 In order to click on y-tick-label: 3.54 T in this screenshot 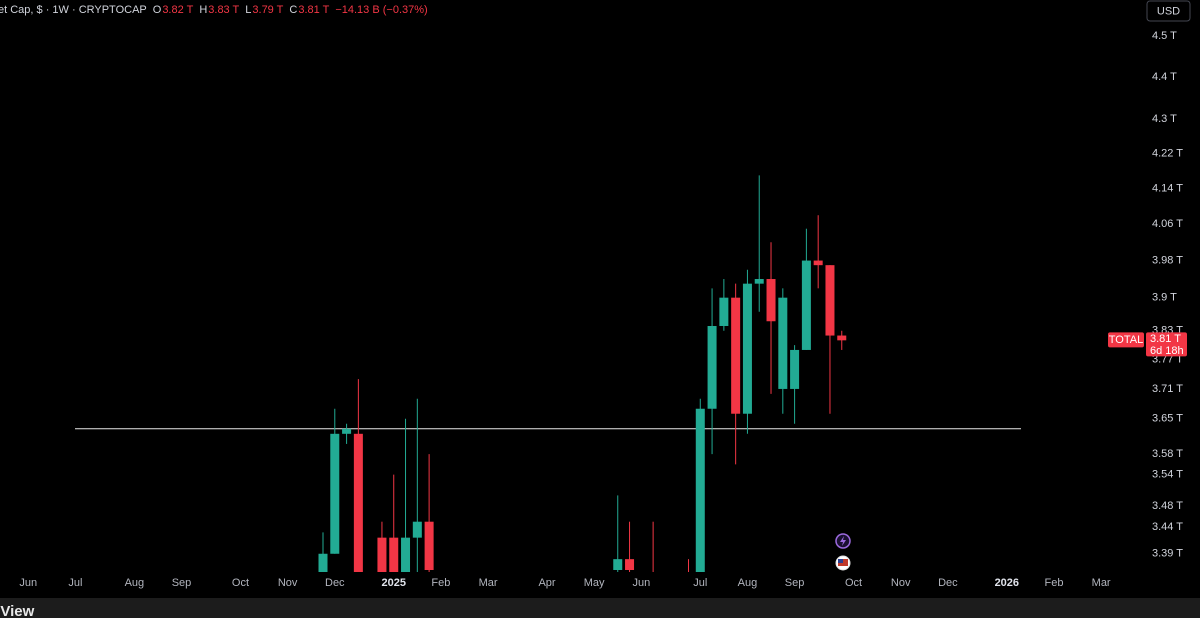, I will do `click(1167, 475)`.